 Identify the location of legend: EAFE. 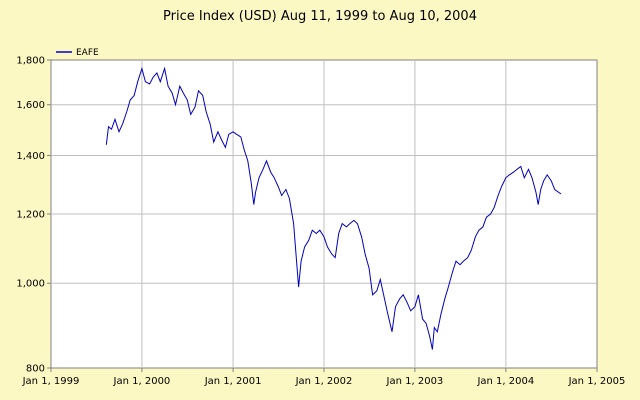
(77, 53).